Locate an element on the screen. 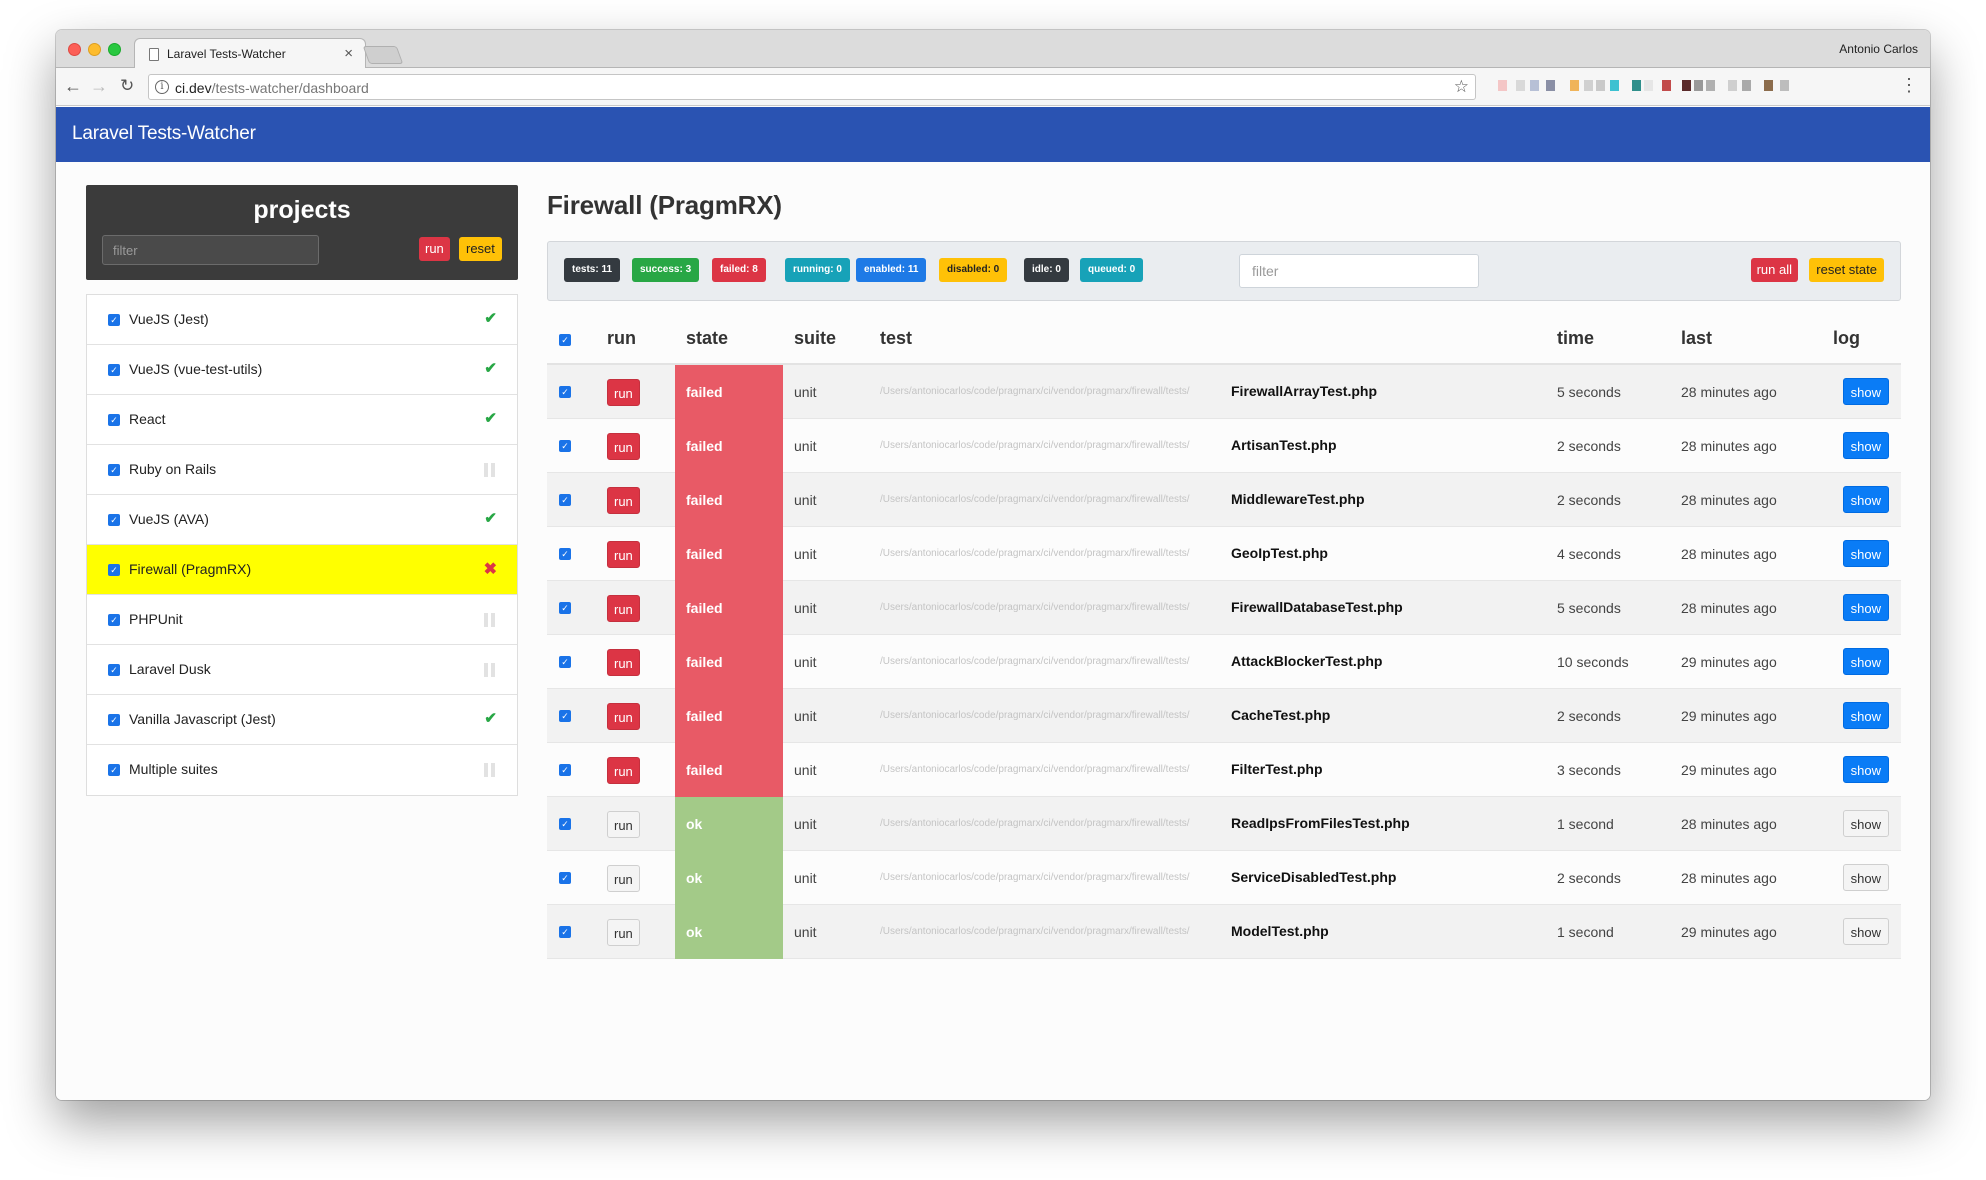 Image resolution: width=1986 pixels, height=1180 pixels. project-item: ✓ VueJS (AVA) ✔ is located at coordinates (302, 520).